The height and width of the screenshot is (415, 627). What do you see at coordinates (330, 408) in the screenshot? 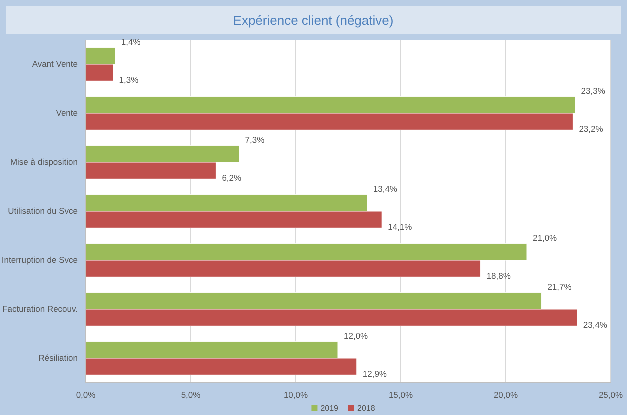
I see `legend-label: 2019` at bounding box center [330, 408].